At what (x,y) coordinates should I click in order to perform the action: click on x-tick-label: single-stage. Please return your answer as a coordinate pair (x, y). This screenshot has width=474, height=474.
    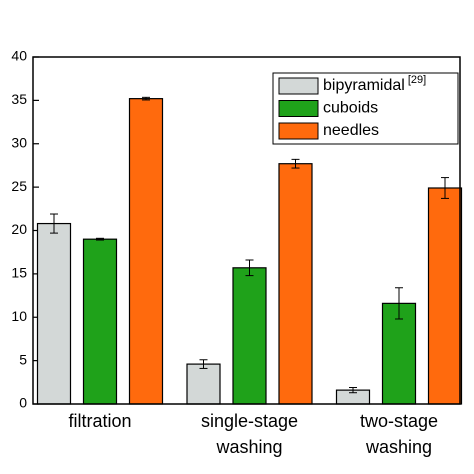
    Looking at the image, I should click on (249, 421).